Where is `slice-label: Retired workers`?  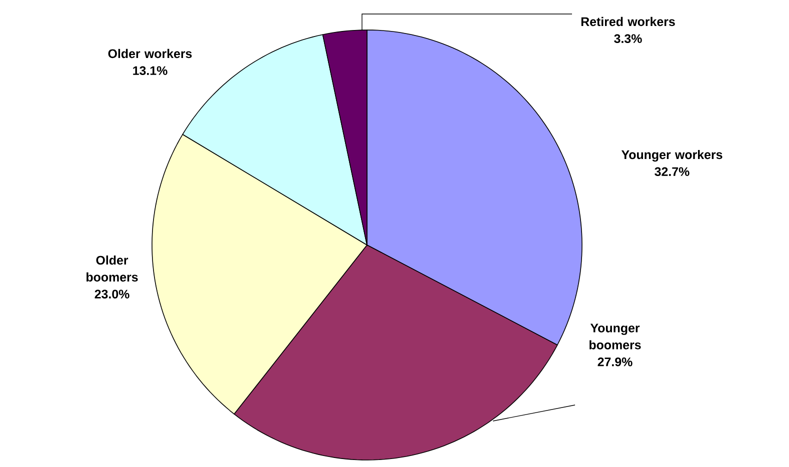 slice-label: Retired workers is located at coordinates (628, 21).